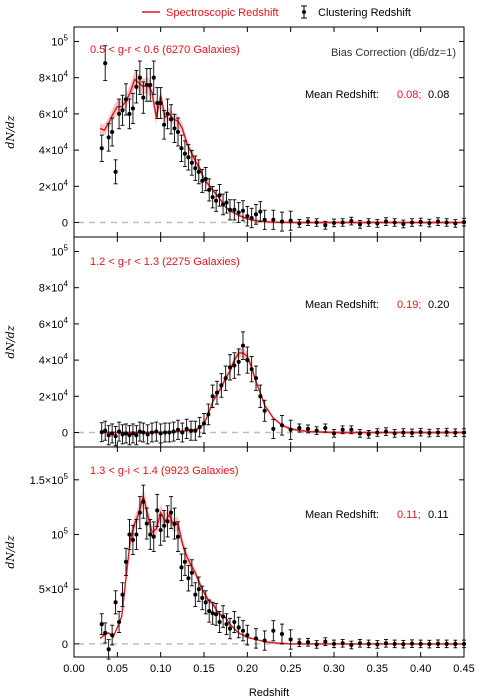 The image size is (490, 700). I want to click on xtick-label: 0.15, so click(203, 669).